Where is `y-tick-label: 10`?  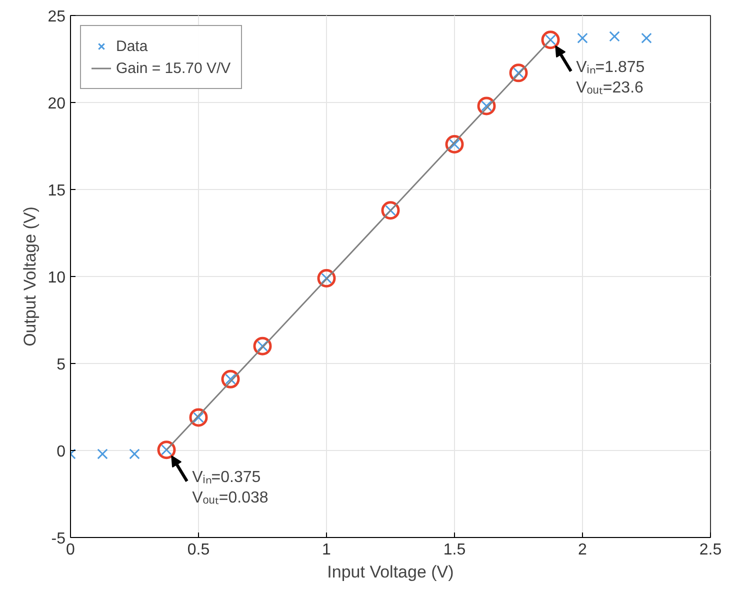 y-tick-label: 10 is located at coordinates (57, 278).